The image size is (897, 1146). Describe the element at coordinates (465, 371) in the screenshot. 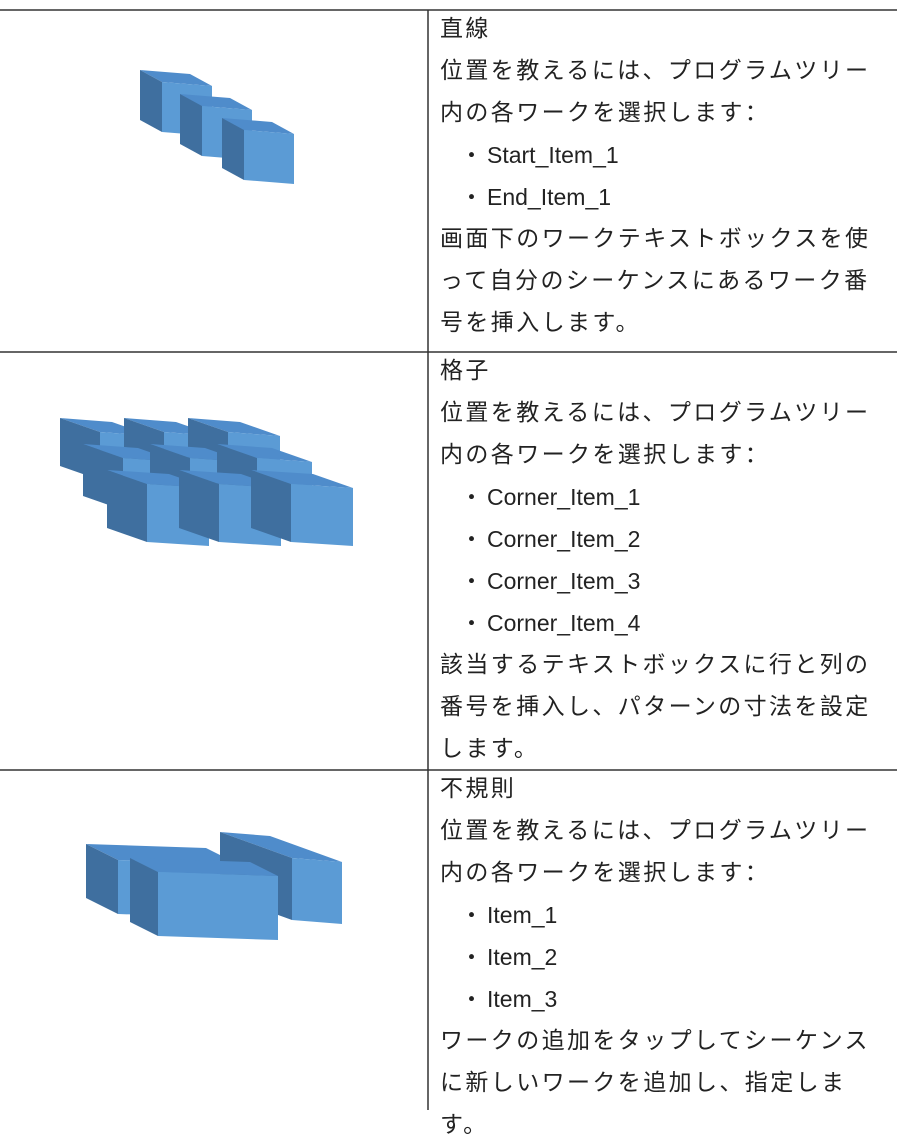

I see `row-title: 格子` at that location.